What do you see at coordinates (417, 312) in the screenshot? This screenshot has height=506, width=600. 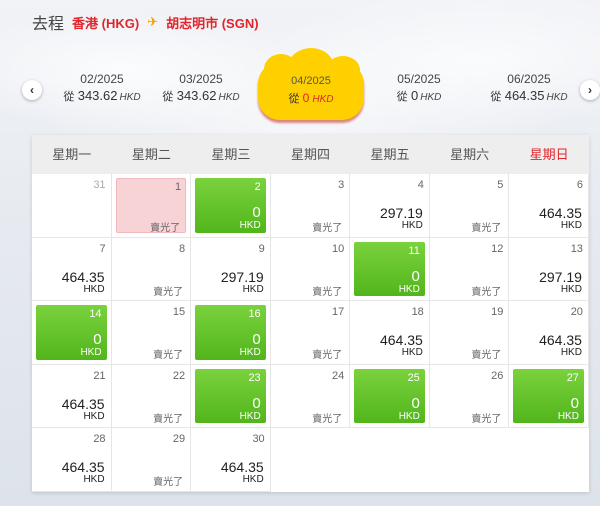 I see `day-number: 18` at bounding box center [417, 312].